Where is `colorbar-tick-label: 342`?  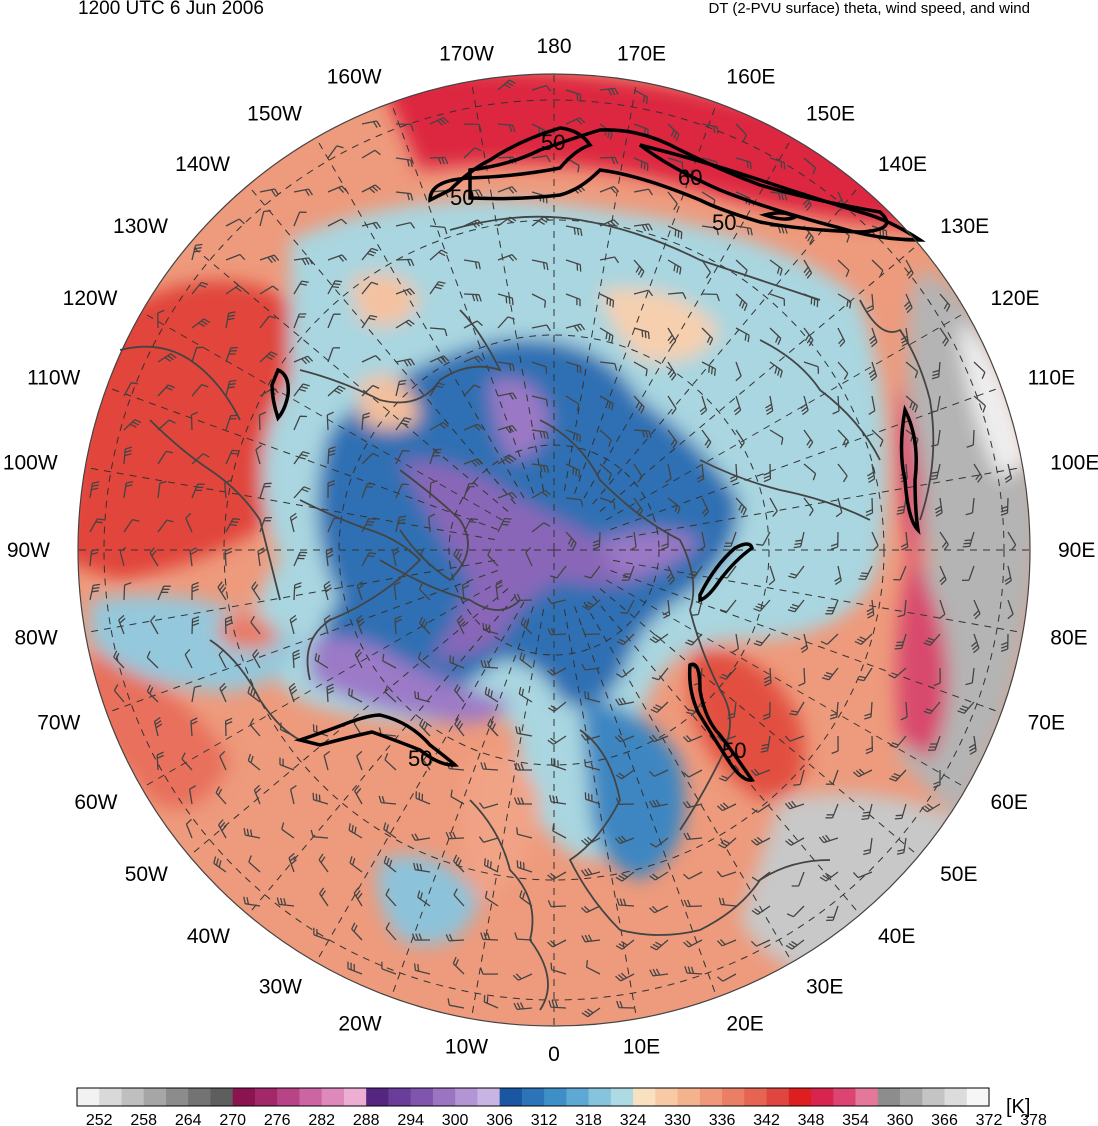
colorbar-tick-label: 342 is located at coordinates (766, 1119).